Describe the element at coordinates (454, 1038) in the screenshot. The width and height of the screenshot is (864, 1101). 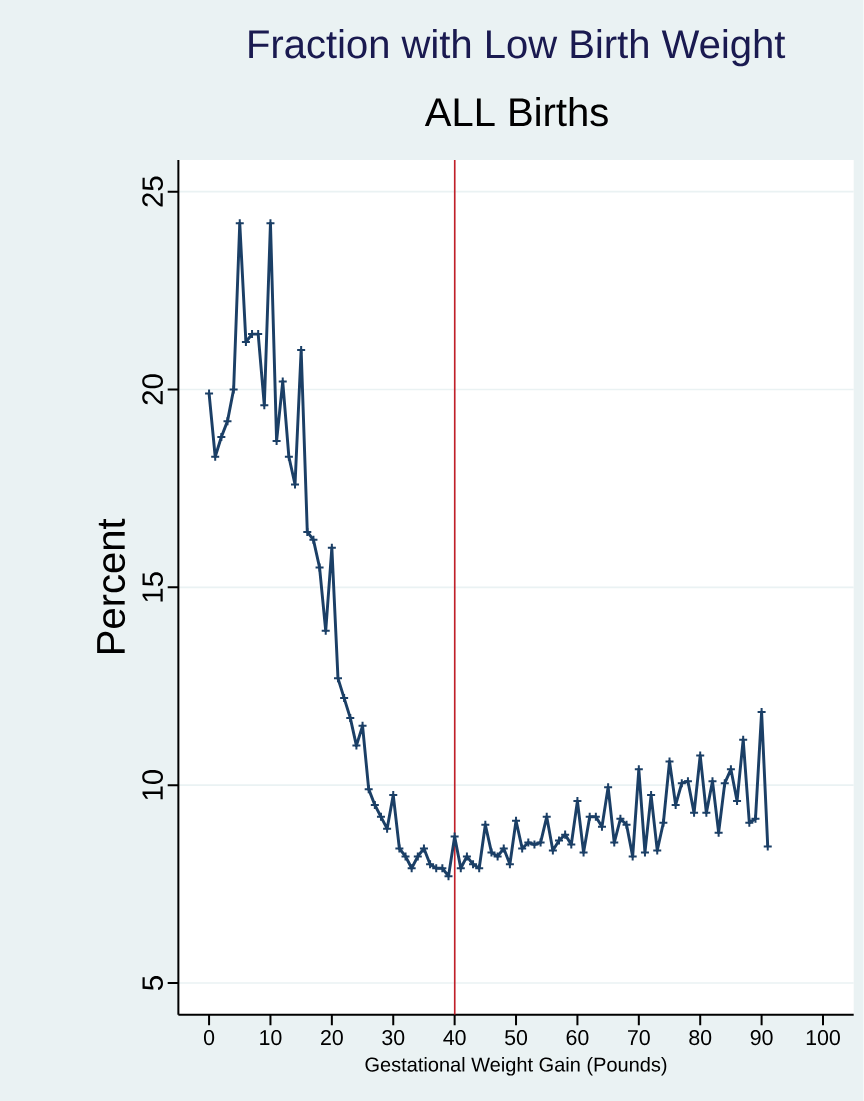
I see `x-tick-label: 40` at that location.